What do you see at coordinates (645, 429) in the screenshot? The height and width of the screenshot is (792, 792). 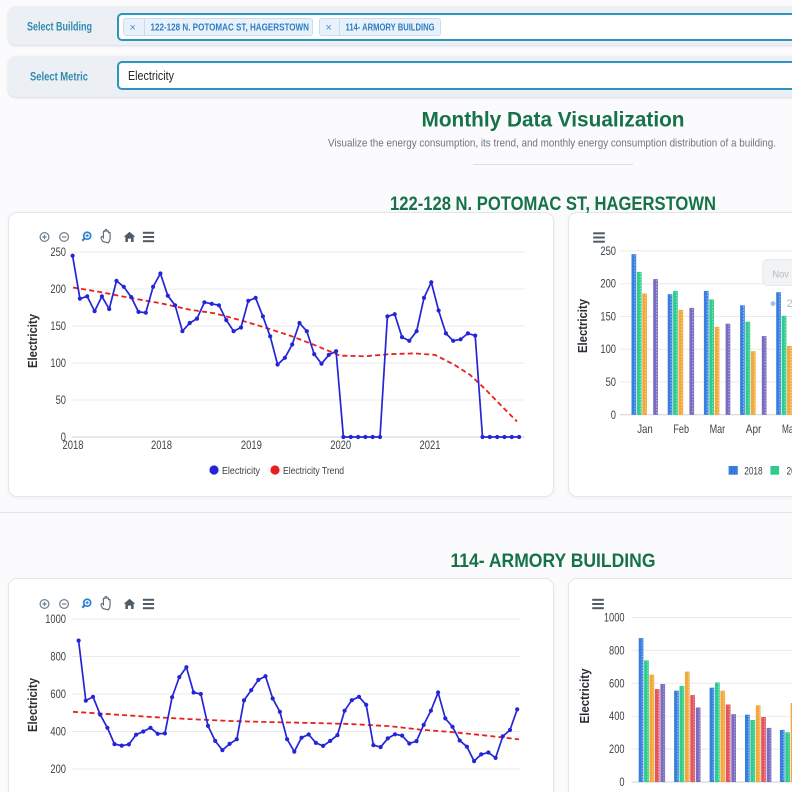 I see `svg-text: Jan` at bounding box center [645, 429].